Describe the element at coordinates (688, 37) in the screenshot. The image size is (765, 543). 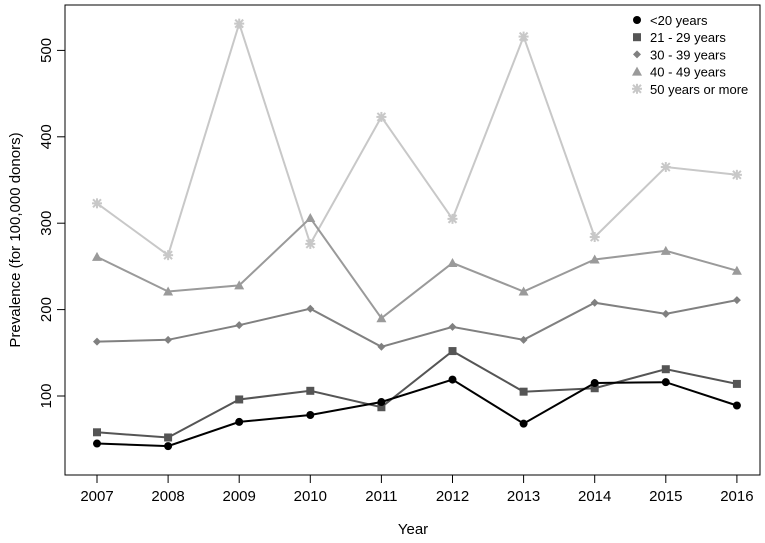
I see `legend-label: 21 - 29 years` at that location.